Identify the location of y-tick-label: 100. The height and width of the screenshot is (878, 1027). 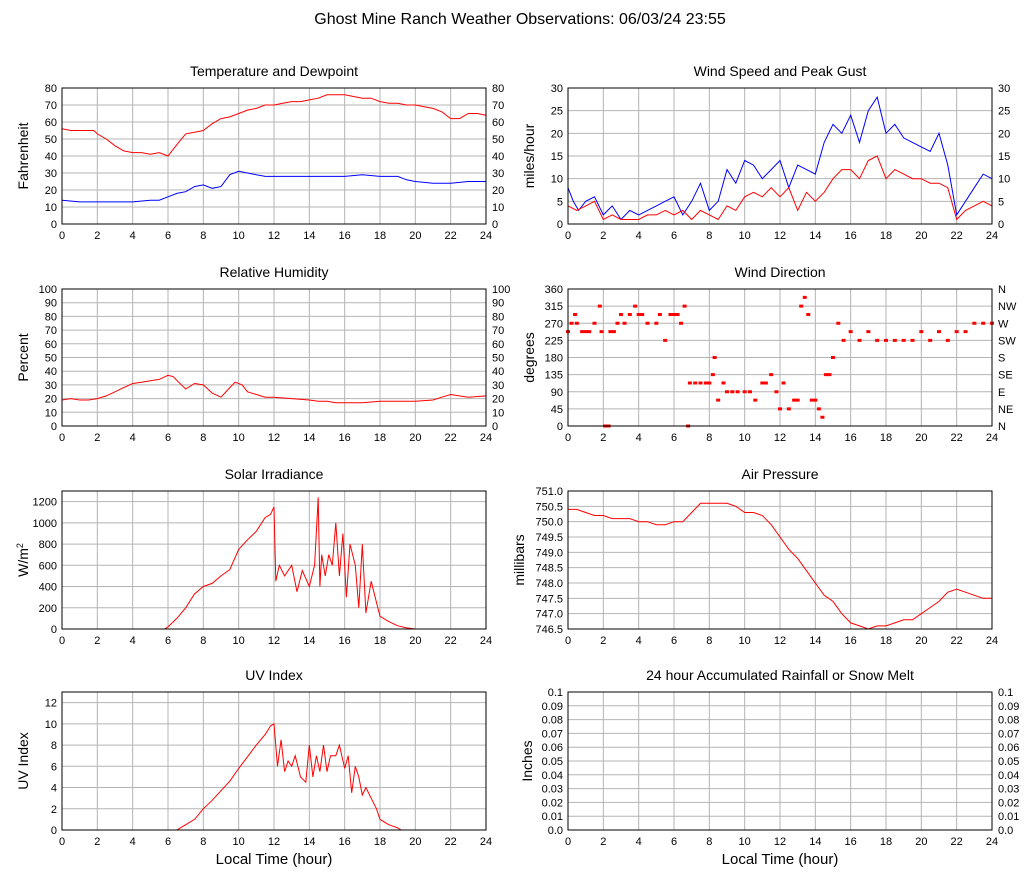
(48, 290).